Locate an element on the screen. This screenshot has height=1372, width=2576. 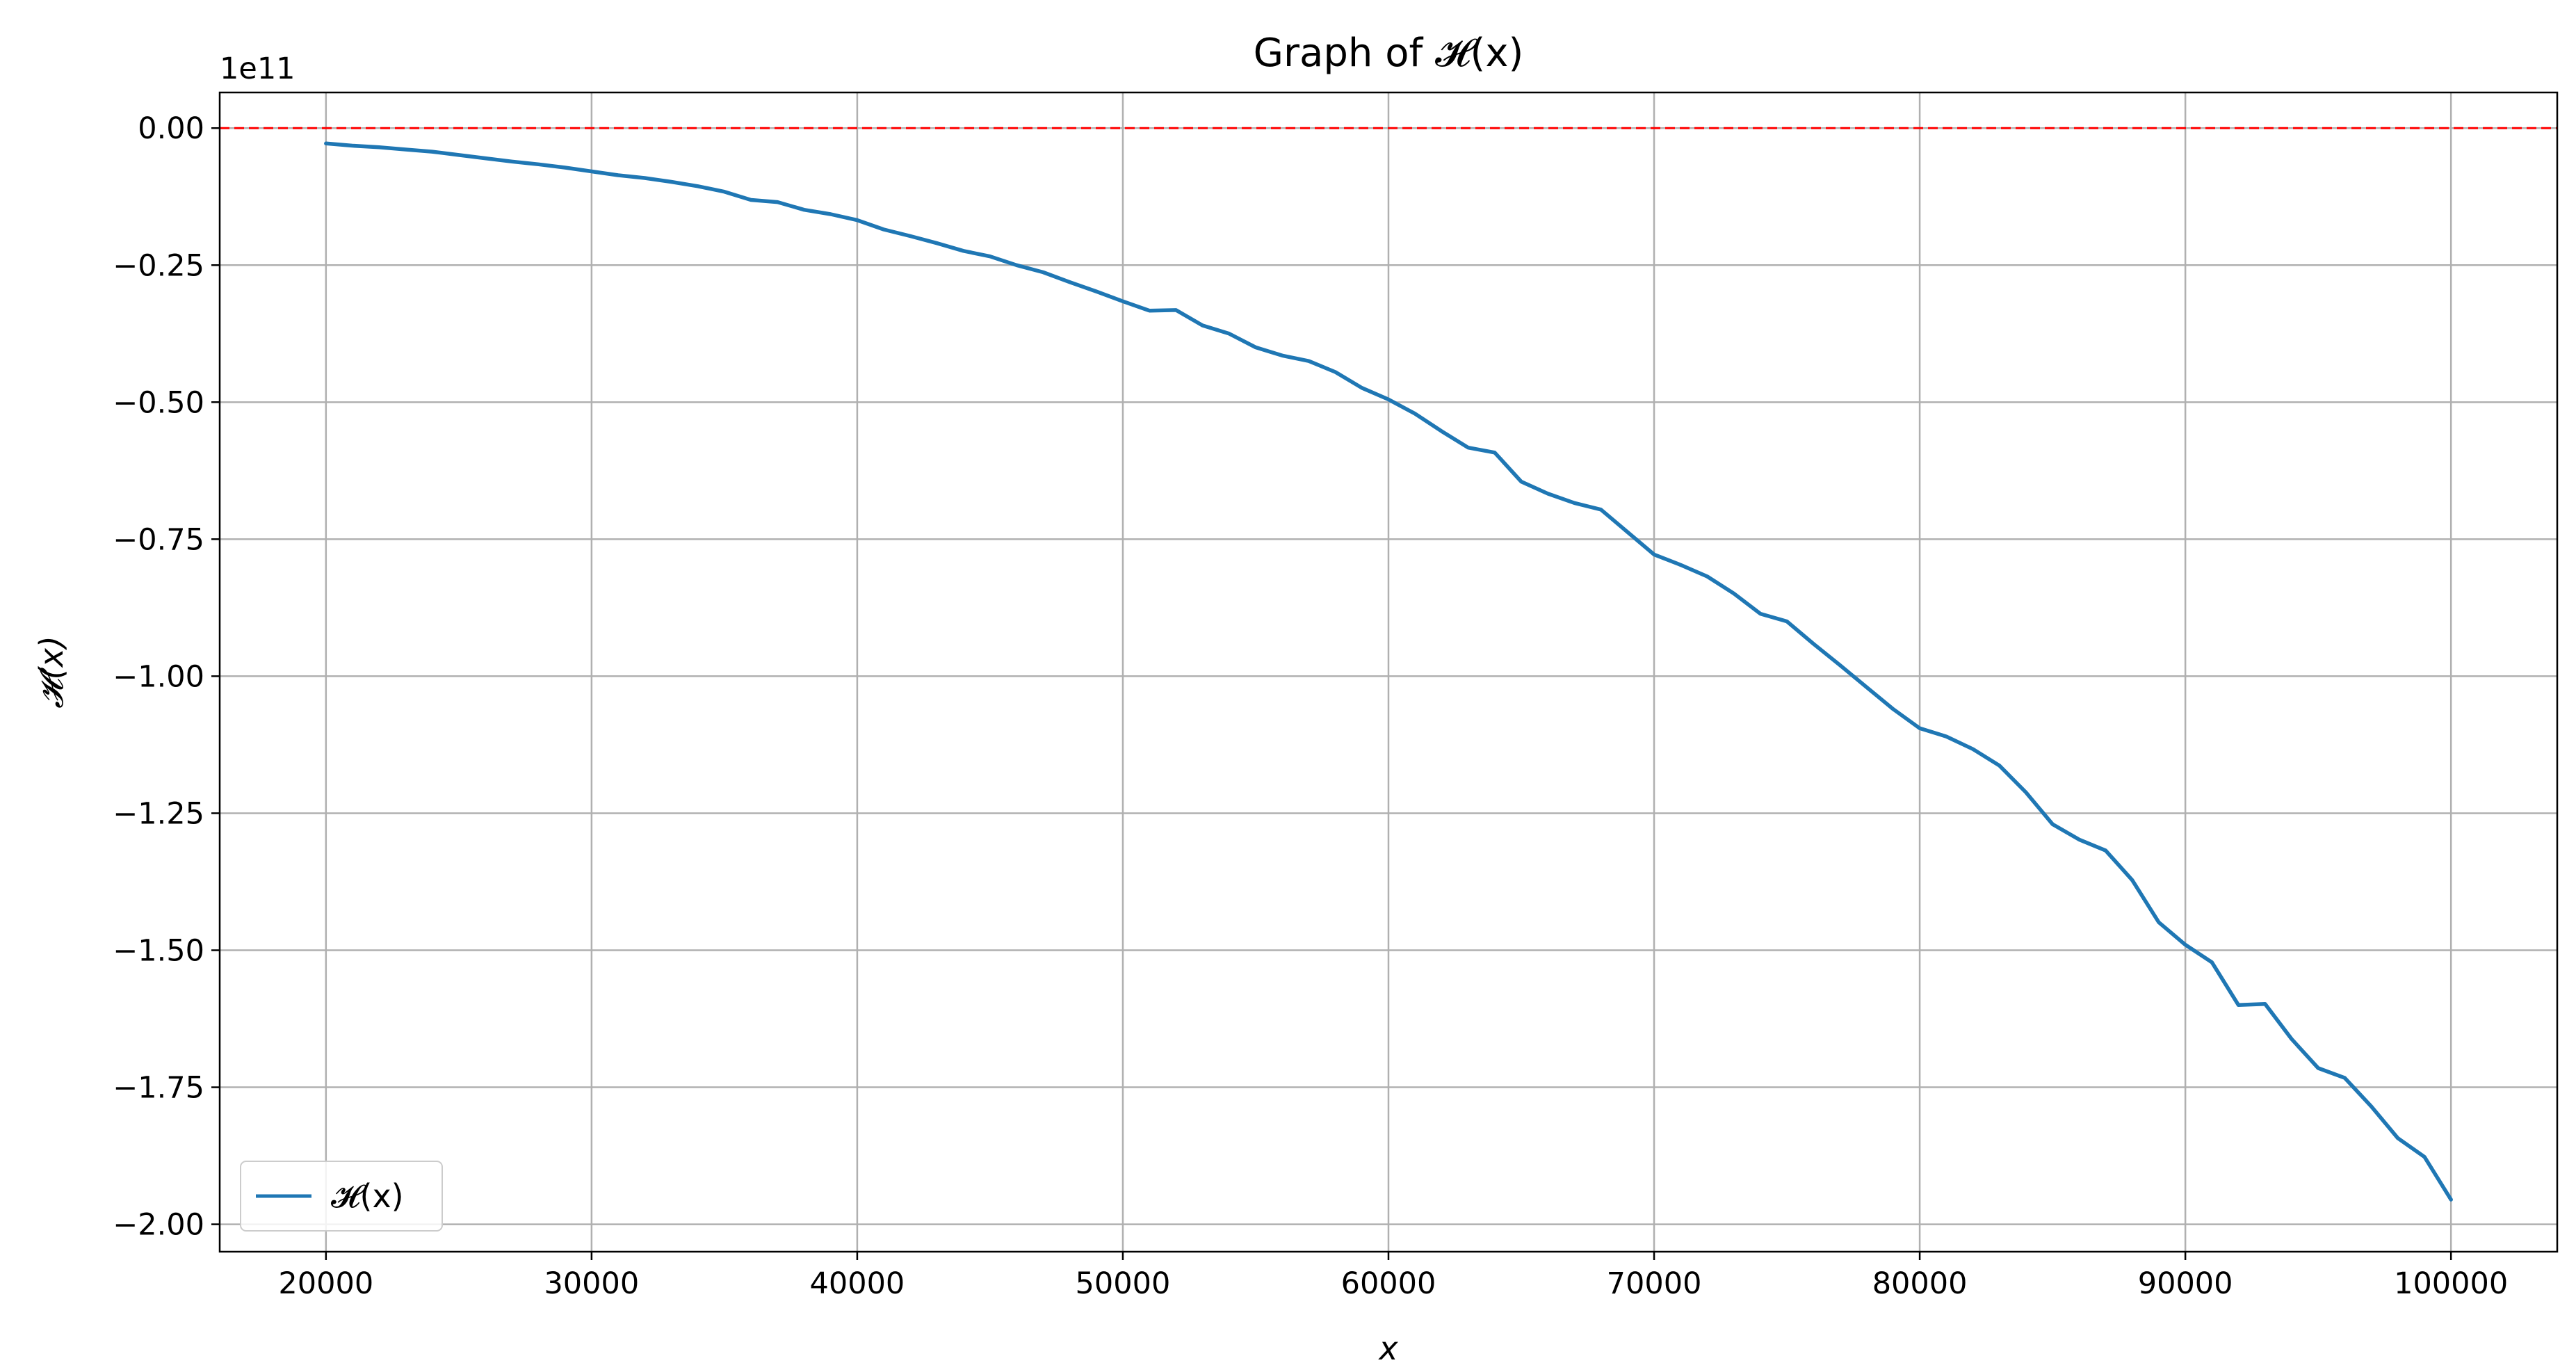
chart-title: Graph of 𝓗(x) is located at coordinates (1389, 53).